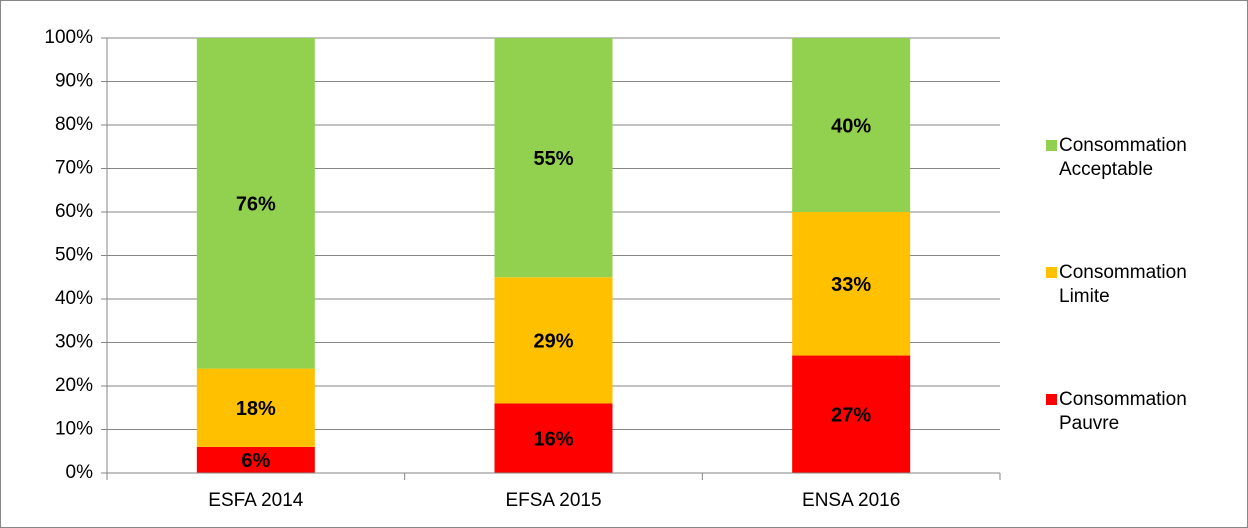 This screenshot has height=528, width=1248. Describe the element at coordinates (74, 385) in the screenshot. I see `y-tick-label: 20%` at that location.